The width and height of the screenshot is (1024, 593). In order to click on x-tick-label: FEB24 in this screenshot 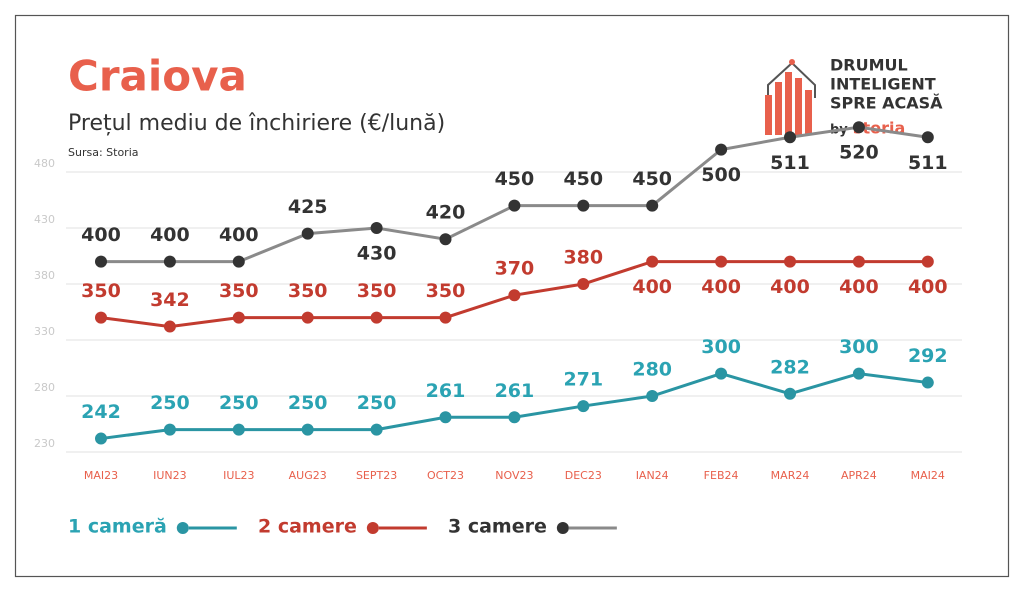, I will do `click(721, 475)`.